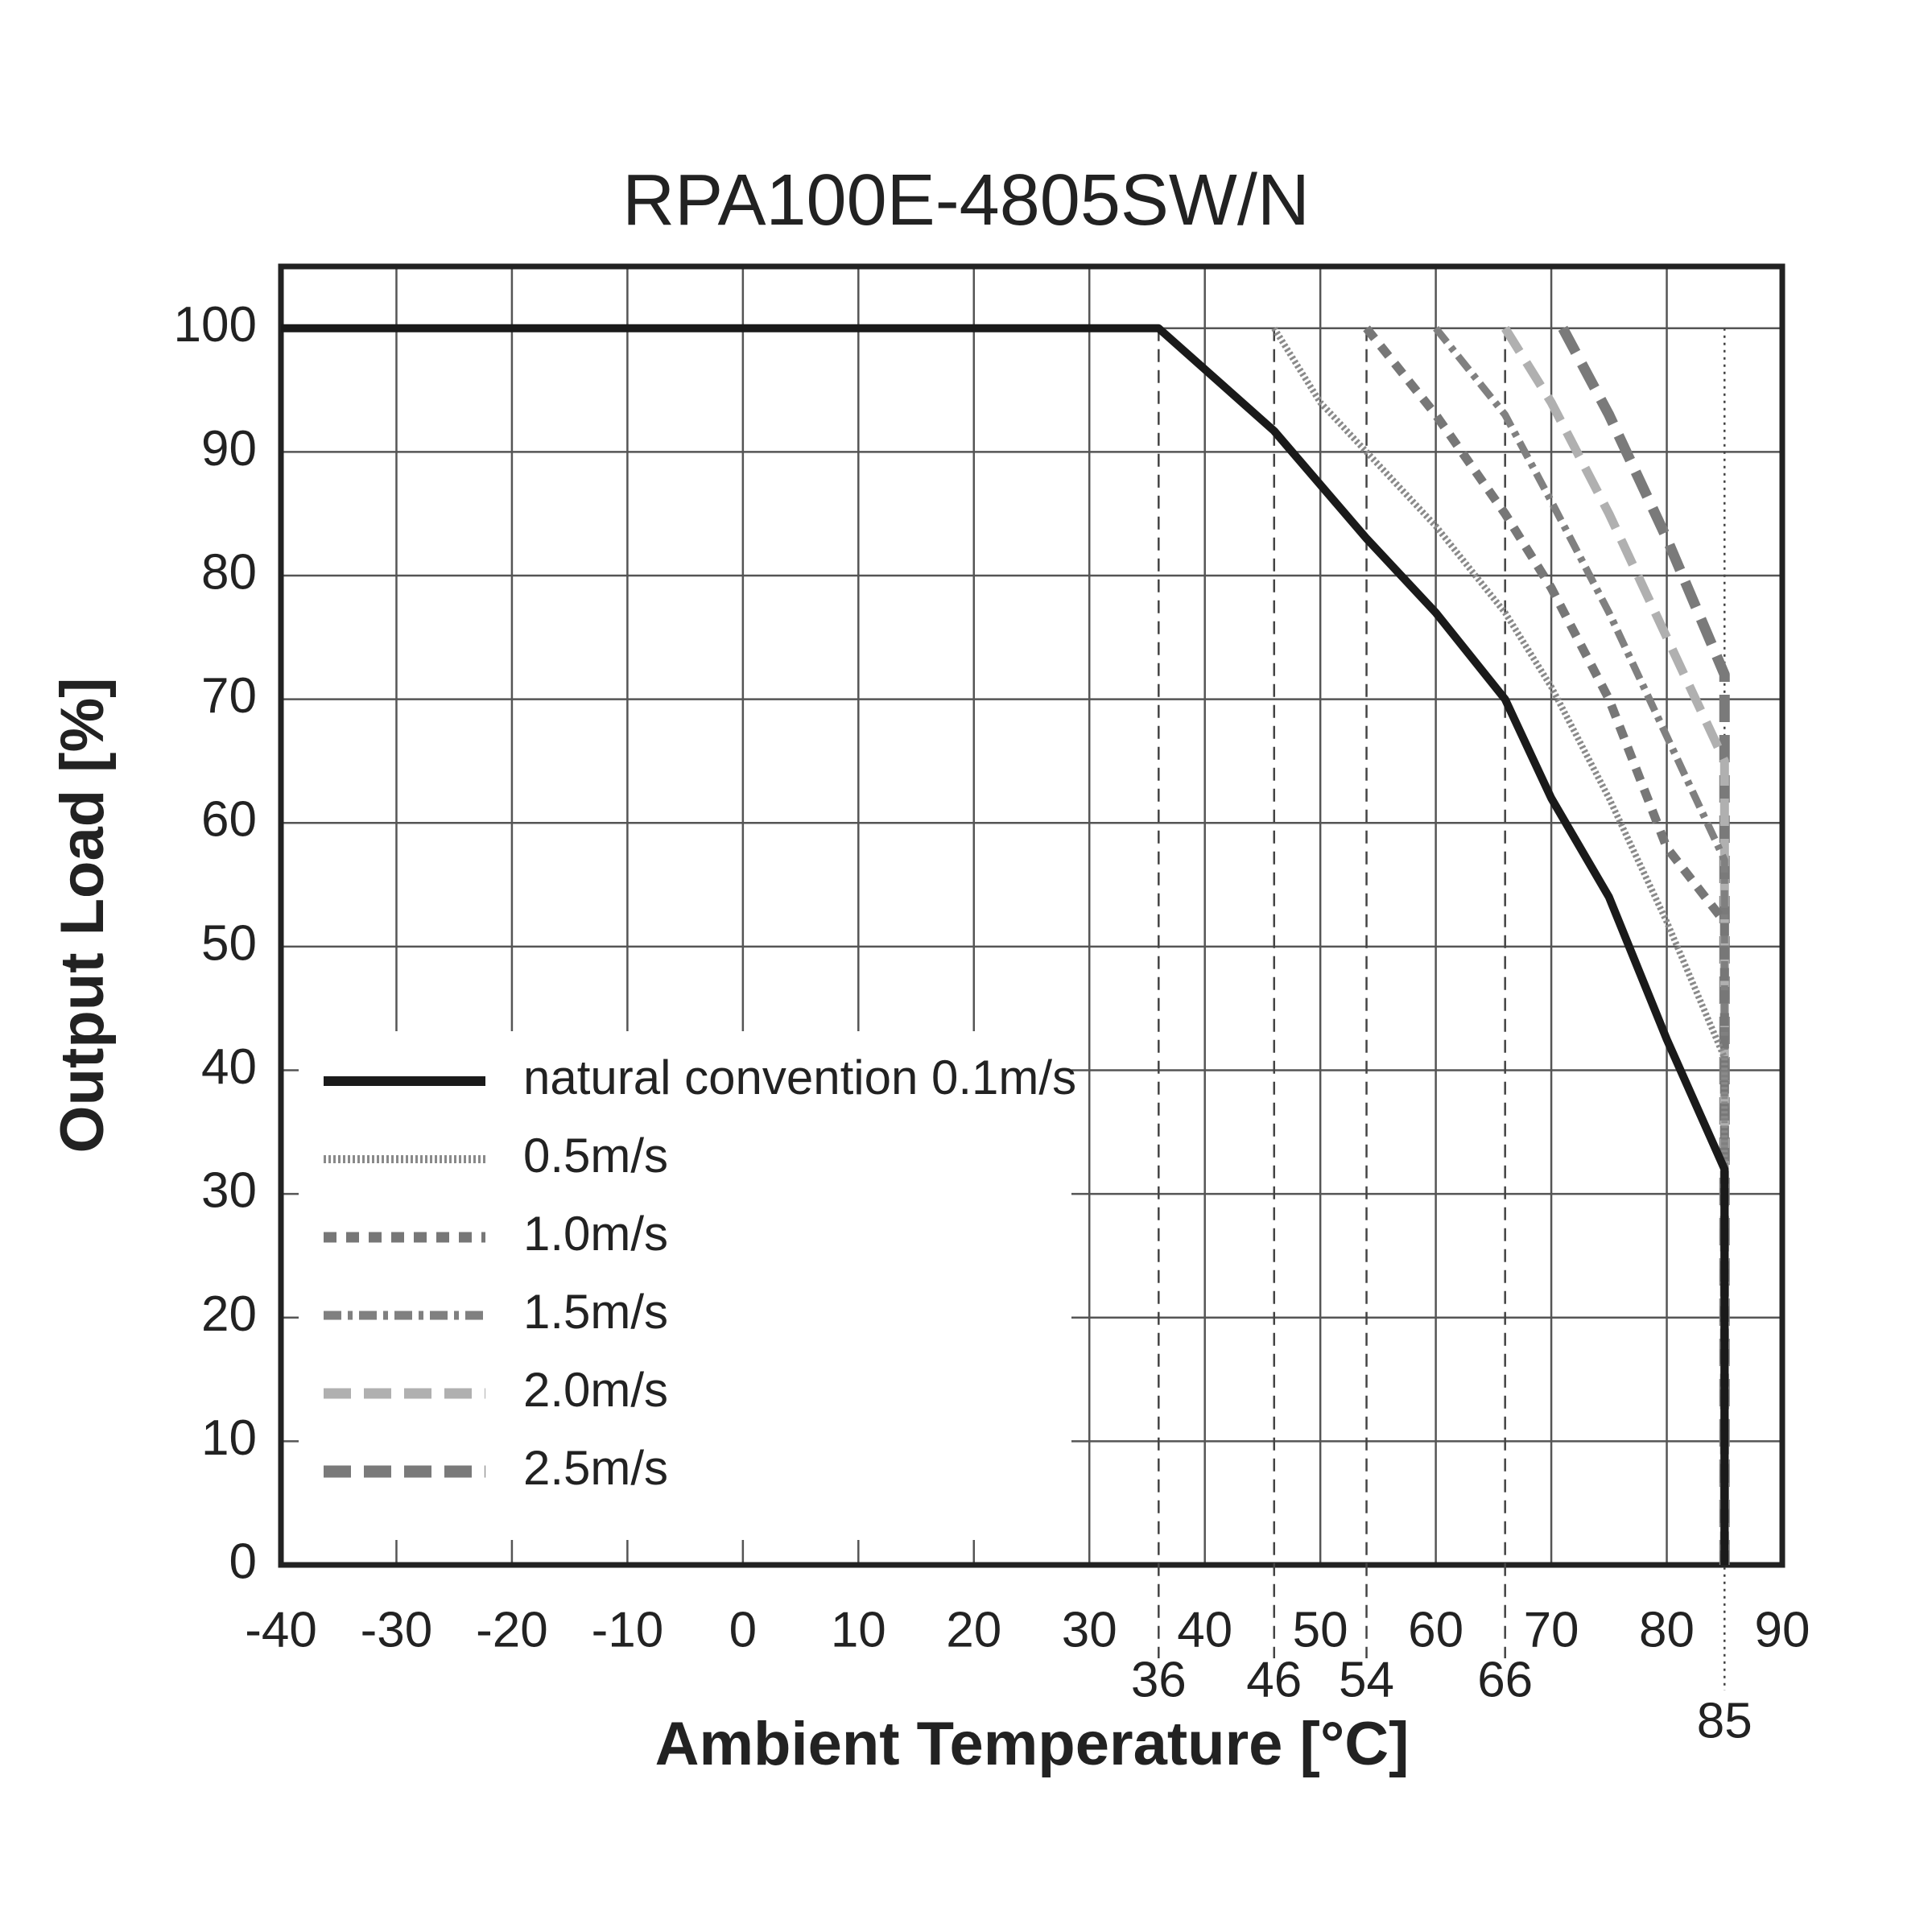 The height and width of the screenshot is (1932, 1932). I want to click on y-tick-label: 90, so click(229, 449).